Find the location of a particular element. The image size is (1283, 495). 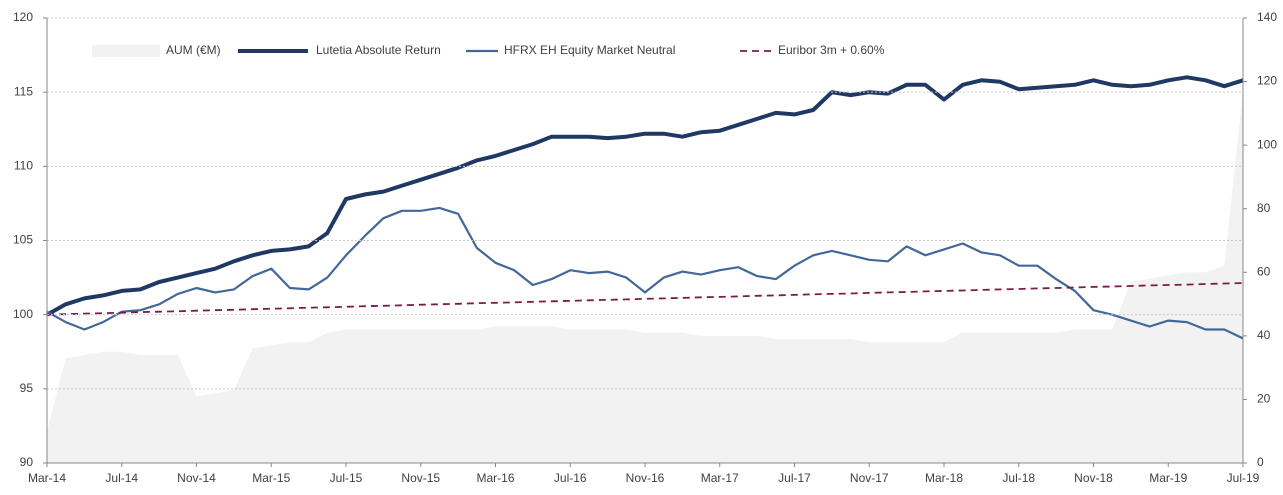

x-tick-label: Nov-14 is located at coordinates (196, 478).